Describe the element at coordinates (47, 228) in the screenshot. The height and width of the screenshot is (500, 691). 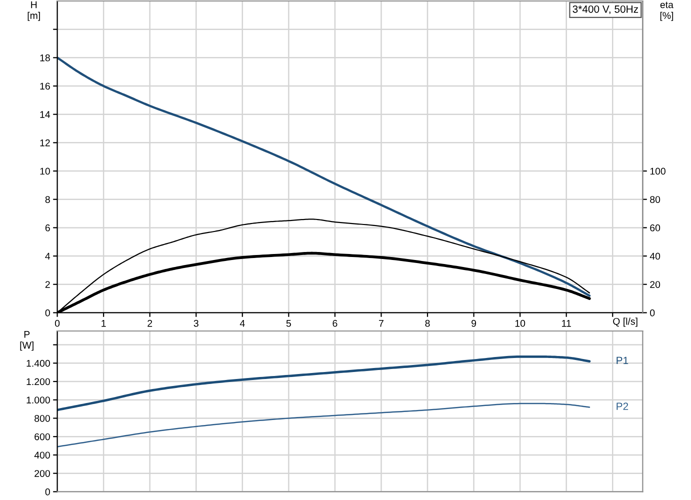
I see `y-tick-label: 6` at that location.